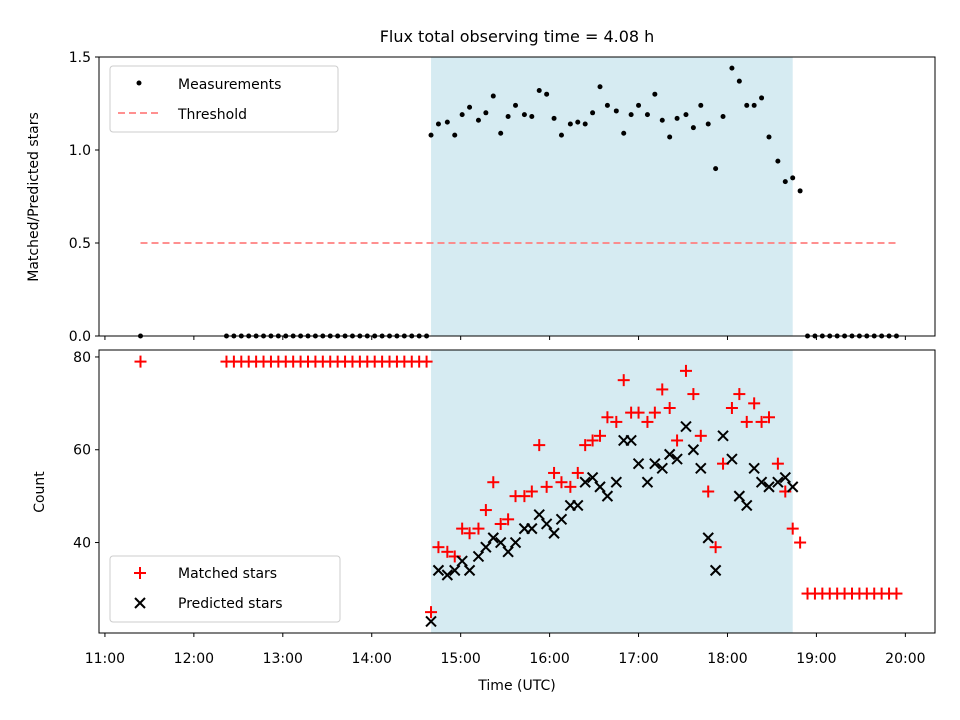 The width and height of the screenshot is (960, 720). What do you see at coordinates (212, 115) in the screenshot?
I see `legend-threshold-label: Threshold` at bounding box center [212, 115].